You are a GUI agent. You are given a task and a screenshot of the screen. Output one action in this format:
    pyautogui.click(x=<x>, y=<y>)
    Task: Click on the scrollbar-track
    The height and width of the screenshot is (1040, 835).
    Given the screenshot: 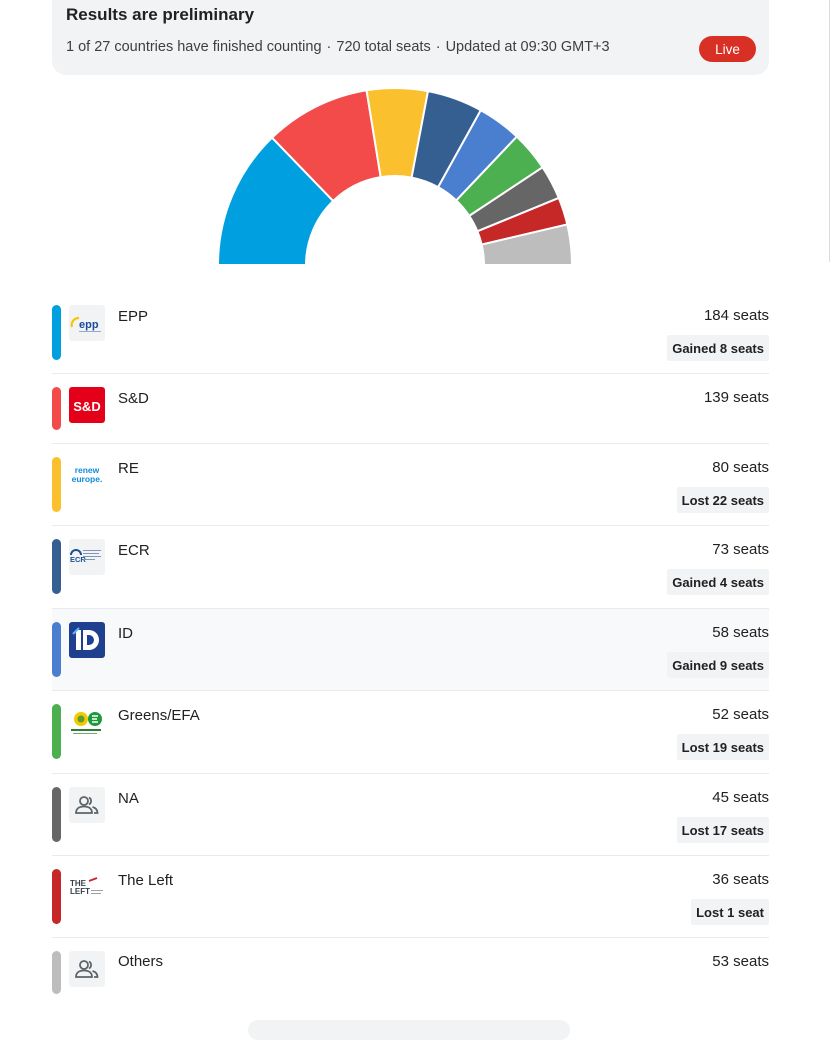 What is the action you would take?
    pyautogui.click(x=829, y=131)
    